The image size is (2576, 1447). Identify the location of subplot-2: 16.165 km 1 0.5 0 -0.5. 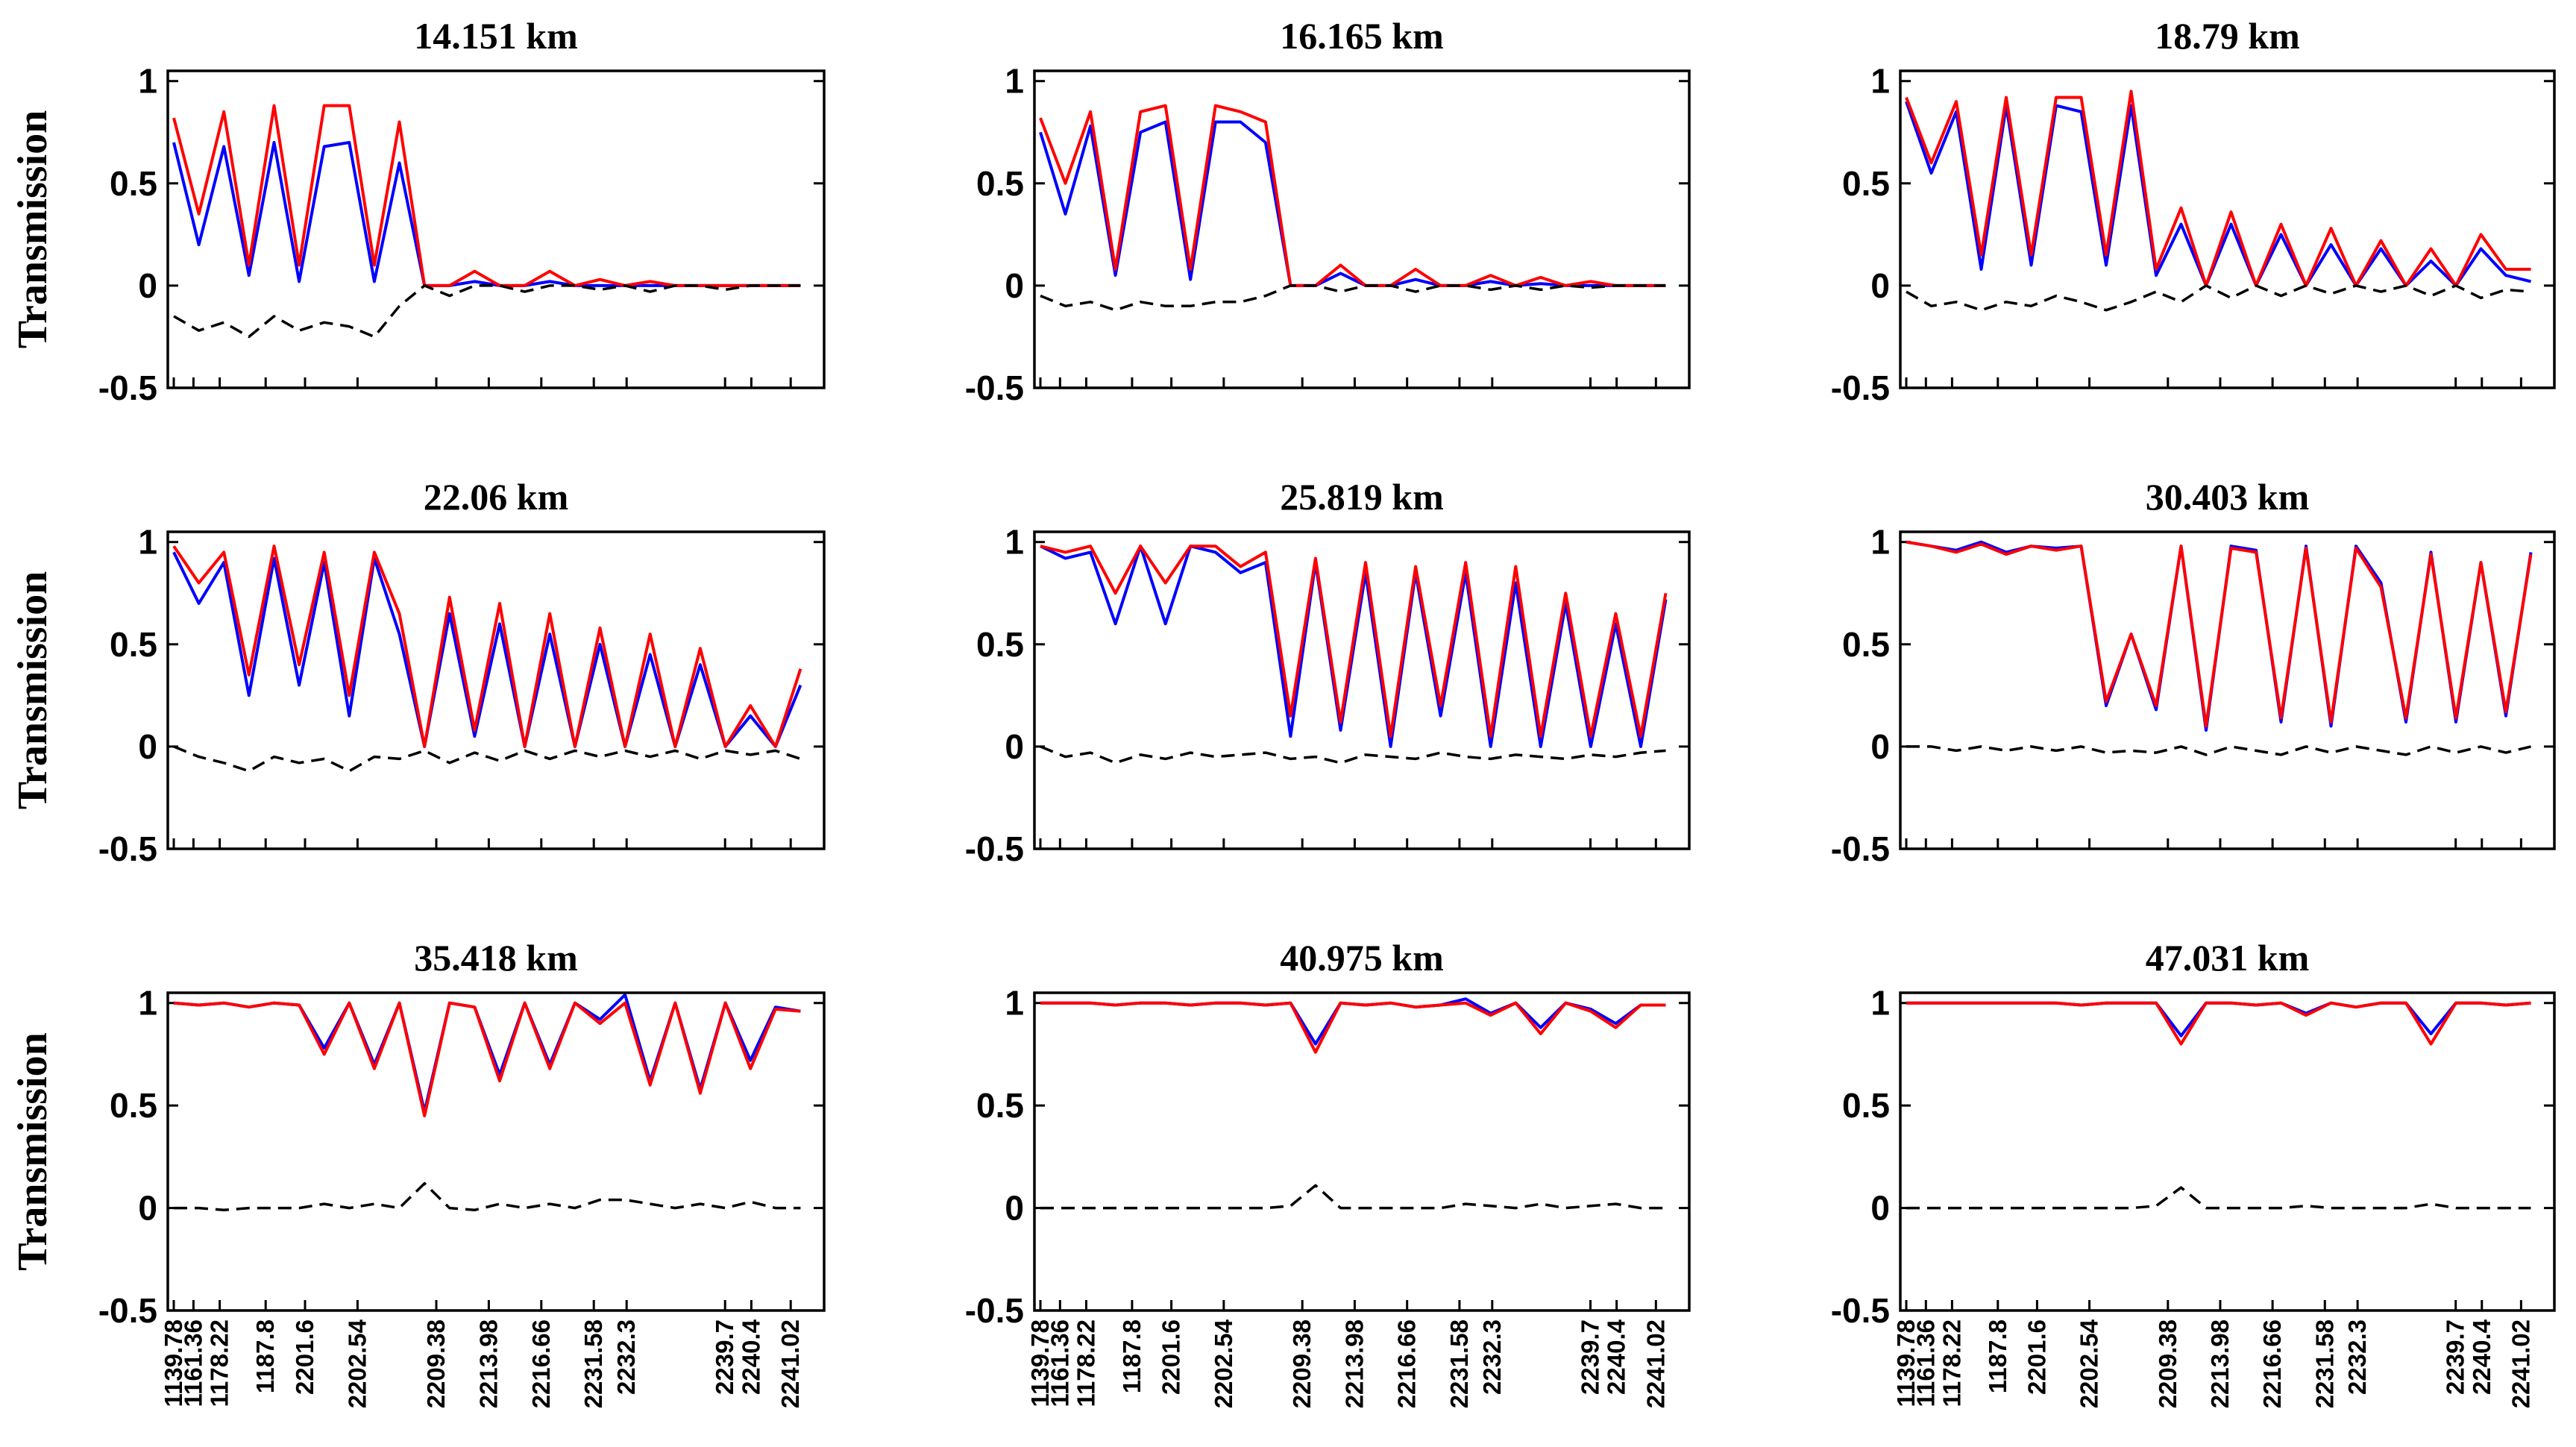
(1328, 211).